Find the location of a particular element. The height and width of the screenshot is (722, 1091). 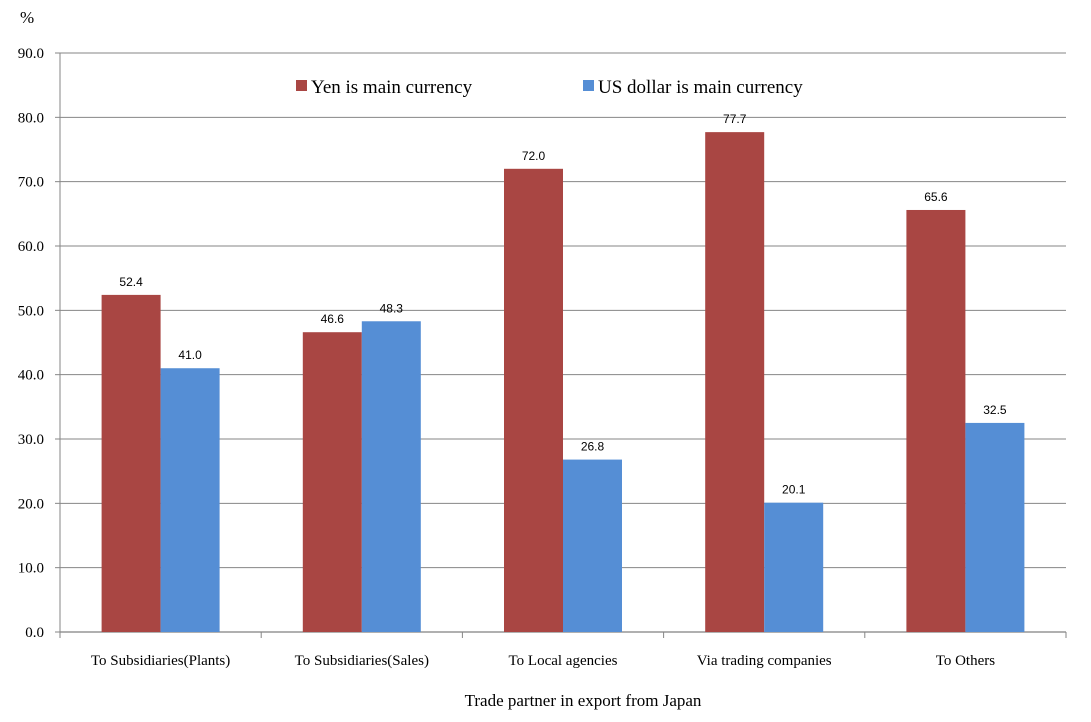

data-label: 48.3 is located at coordinates (392, 308).